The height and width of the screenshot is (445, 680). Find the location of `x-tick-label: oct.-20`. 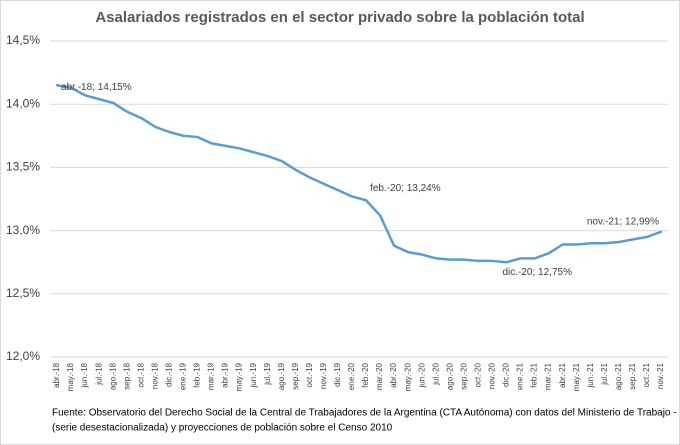

x-tick-label: oct.-20 is located at coordinates (477, 374).